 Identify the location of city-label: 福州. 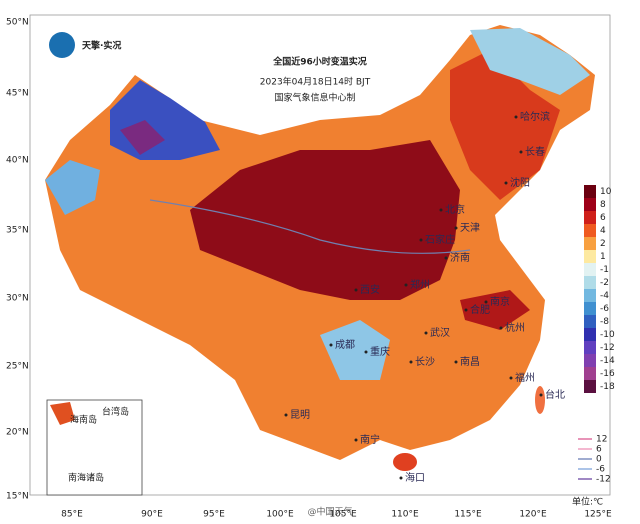
(525, 377).